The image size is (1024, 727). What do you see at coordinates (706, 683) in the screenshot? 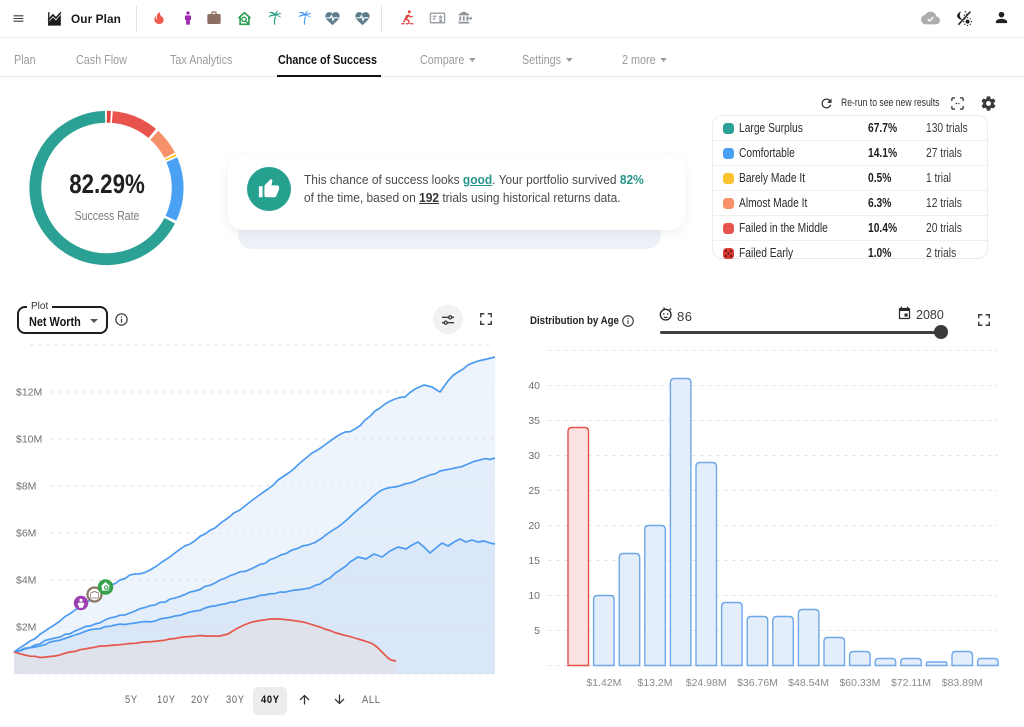
I see `svg-text: $24.98M` at bounding box center [706, 683].